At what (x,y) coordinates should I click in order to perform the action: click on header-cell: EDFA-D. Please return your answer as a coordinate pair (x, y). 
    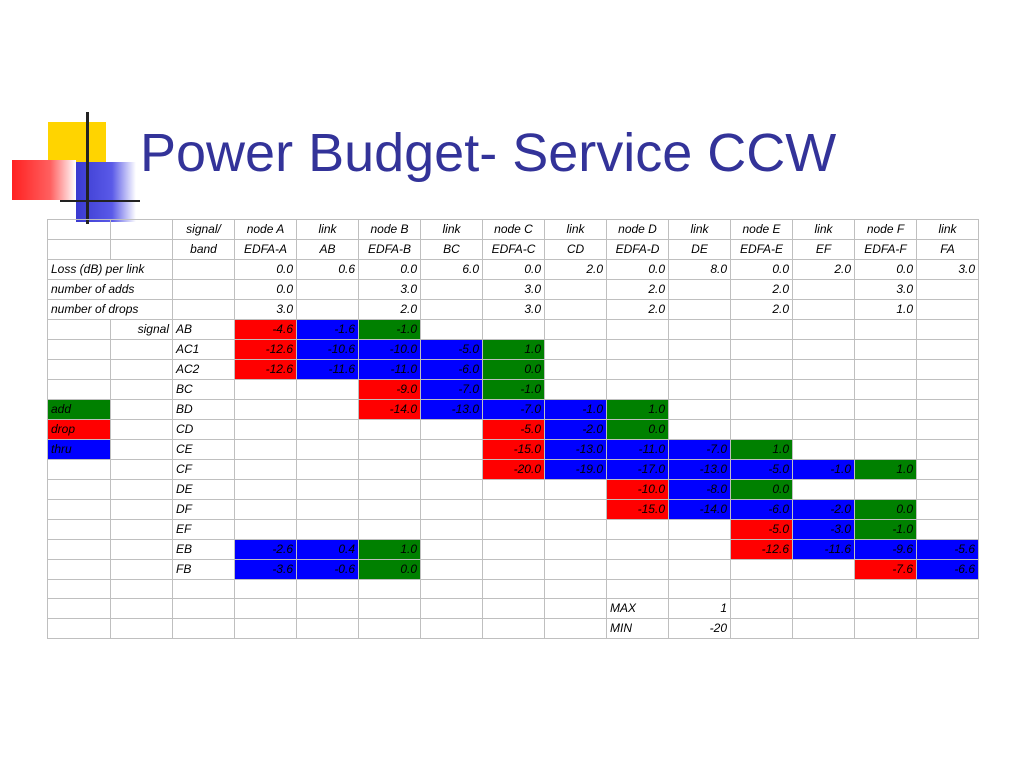
    Looking at the image, I should click on (637, 249).